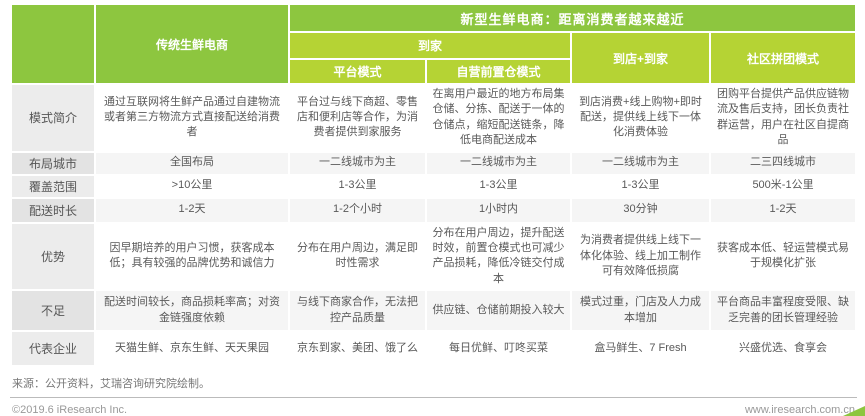 The height and width of the screenshot is (416, 865). What do you see at coordinates (357, 311) in the screenshot?
I see `table-cell: 与线下商家合作，无法把控产品质量` at bounding box center [357, 311].